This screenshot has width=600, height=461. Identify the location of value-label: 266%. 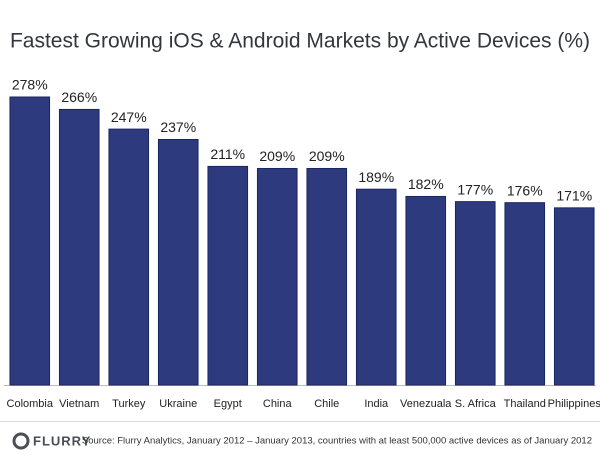
(79, 97).